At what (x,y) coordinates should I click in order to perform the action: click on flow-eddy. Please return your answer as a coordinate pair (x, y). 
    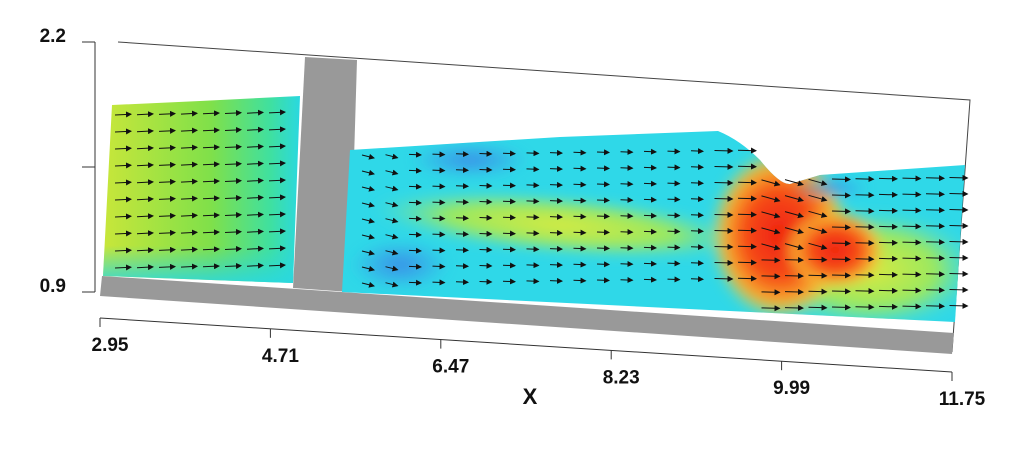
    Looking at the image, I should click on (470, 160).